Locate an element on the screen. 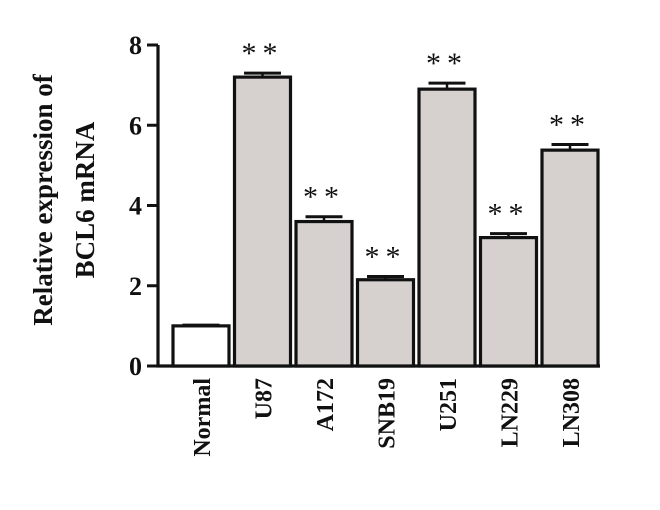 The image size is (660, 510). bar-a172 is located at coordinates (324, 293).